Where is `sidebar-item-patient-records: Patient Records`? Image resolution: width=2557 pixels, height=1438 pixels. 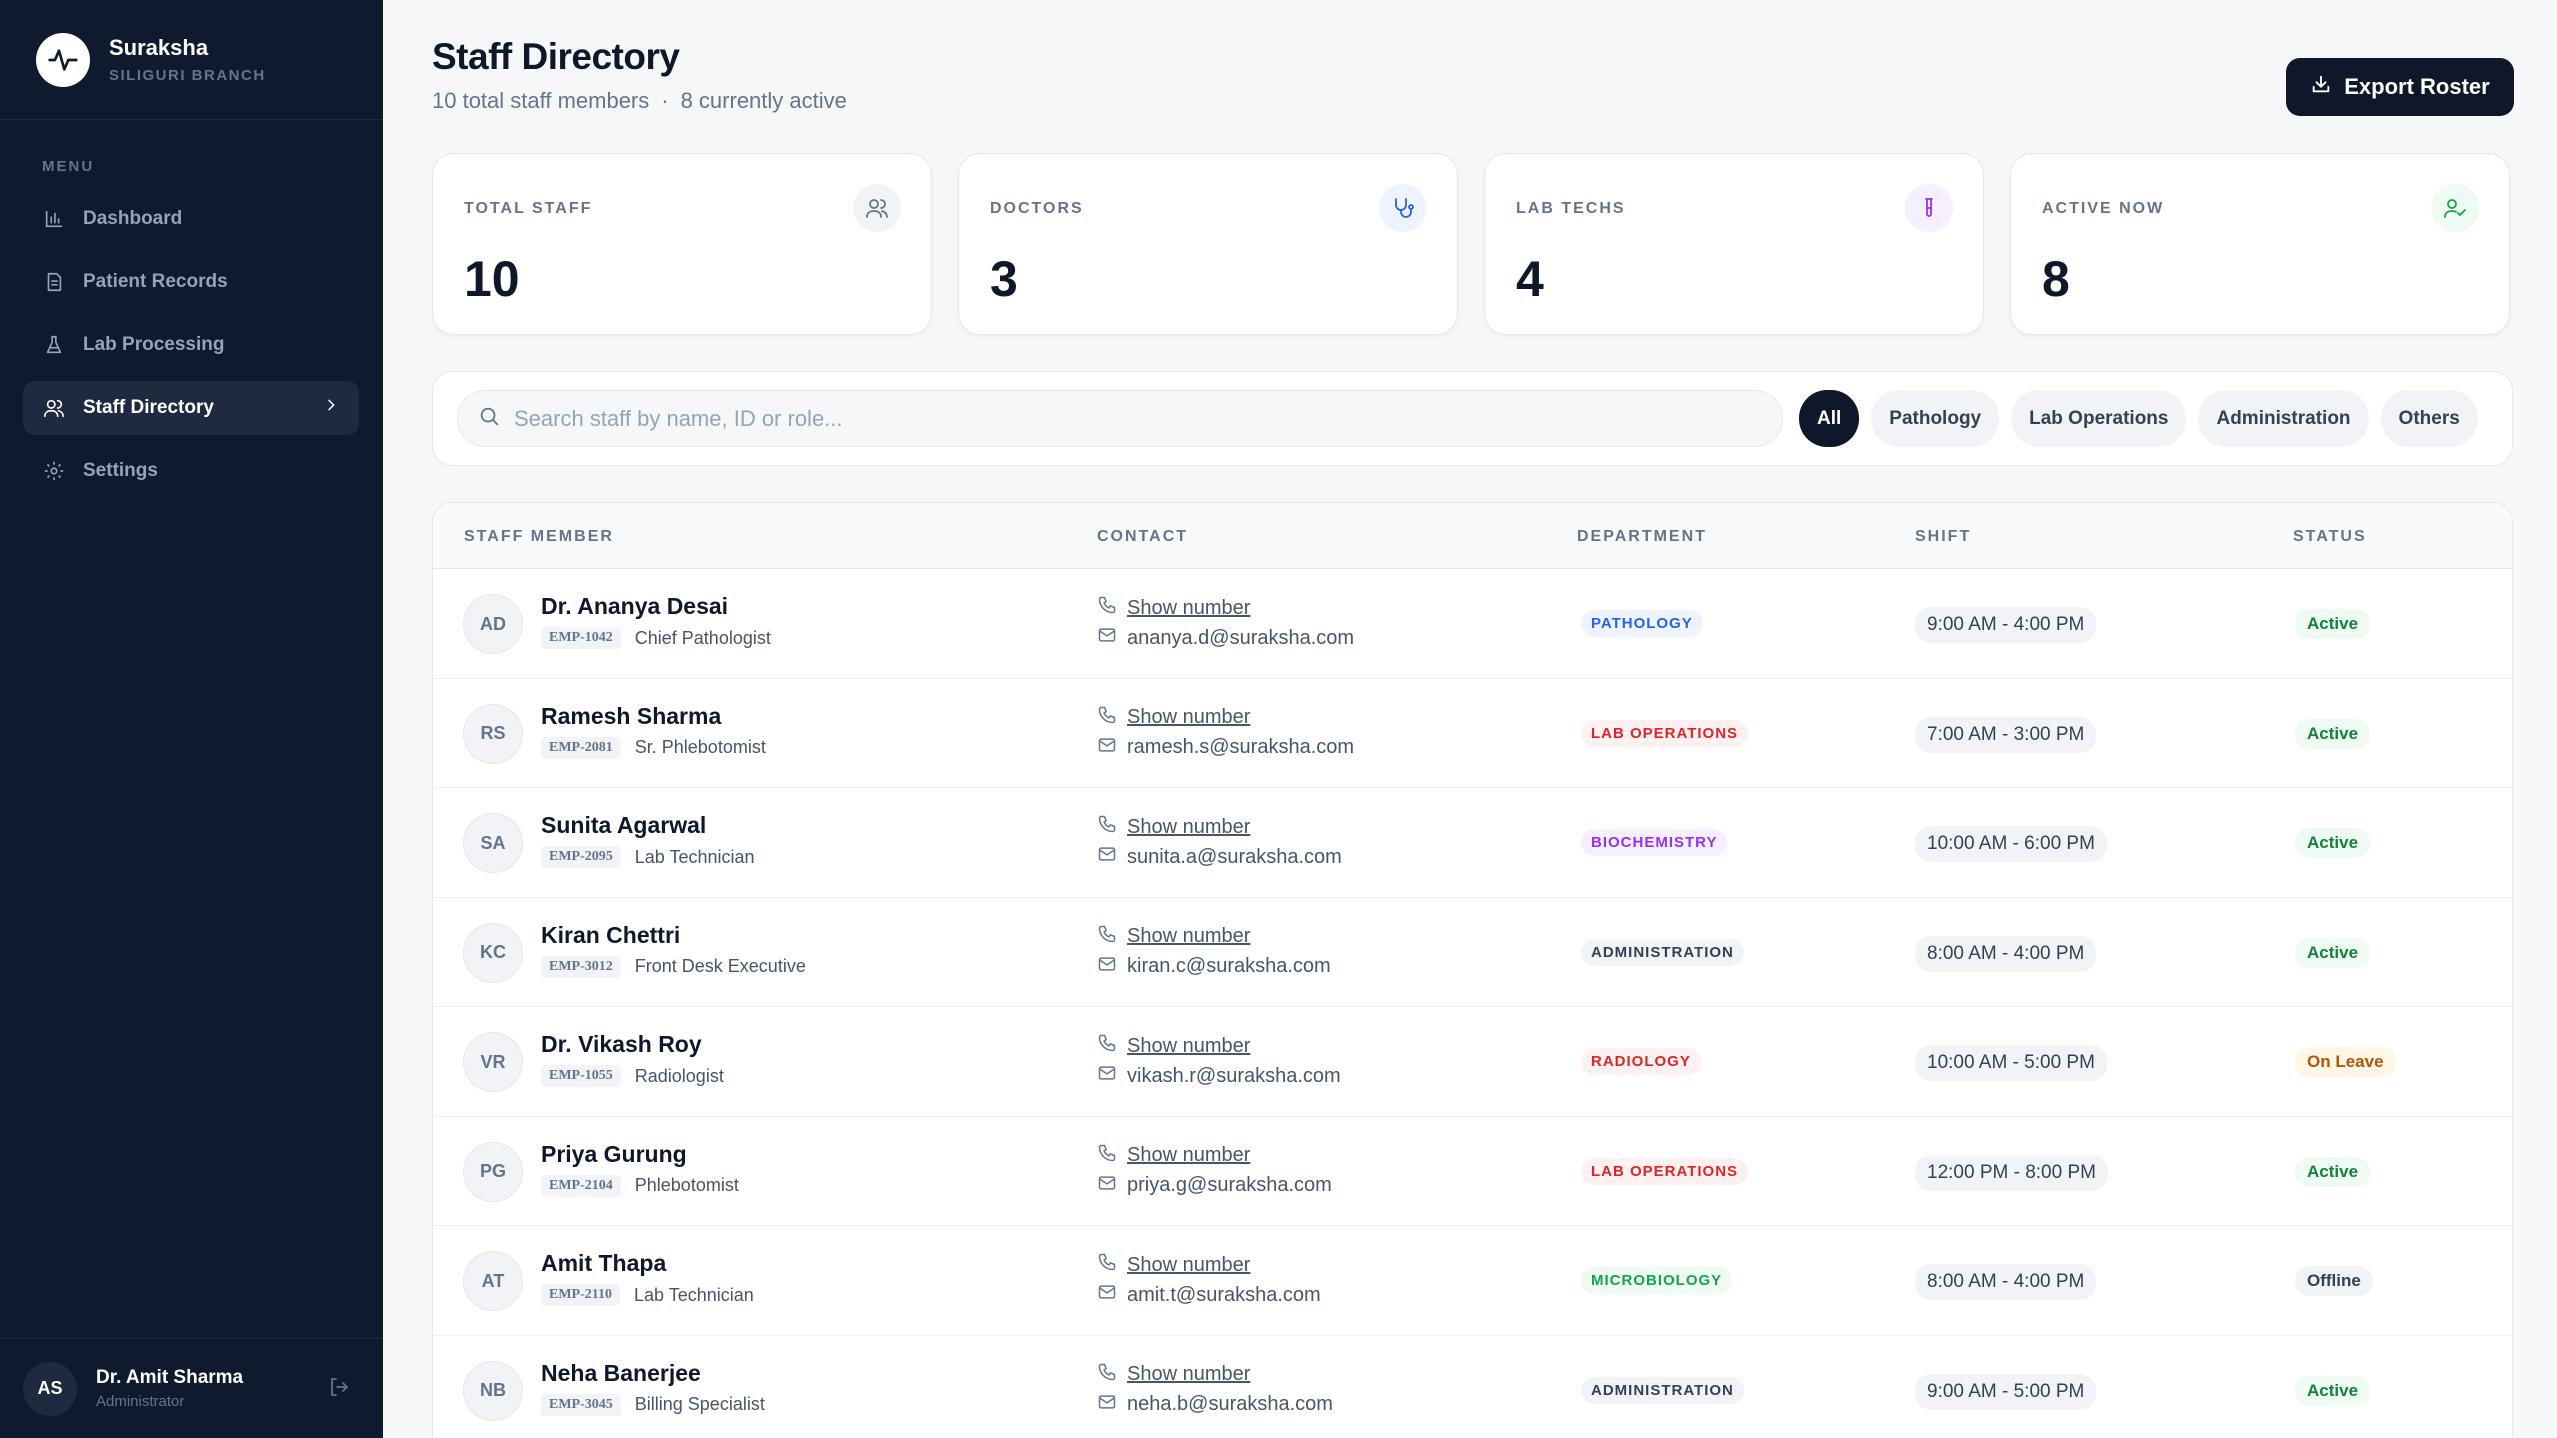
sidebar-item-patient-records: Patient Records is located at coordinates (191, 282).